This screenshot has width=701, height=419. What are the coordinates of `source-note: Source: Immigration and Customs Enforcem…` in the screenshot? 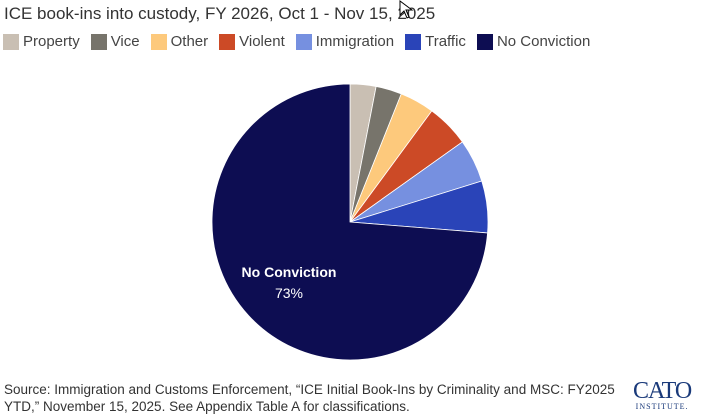 It's located at (309, 398).